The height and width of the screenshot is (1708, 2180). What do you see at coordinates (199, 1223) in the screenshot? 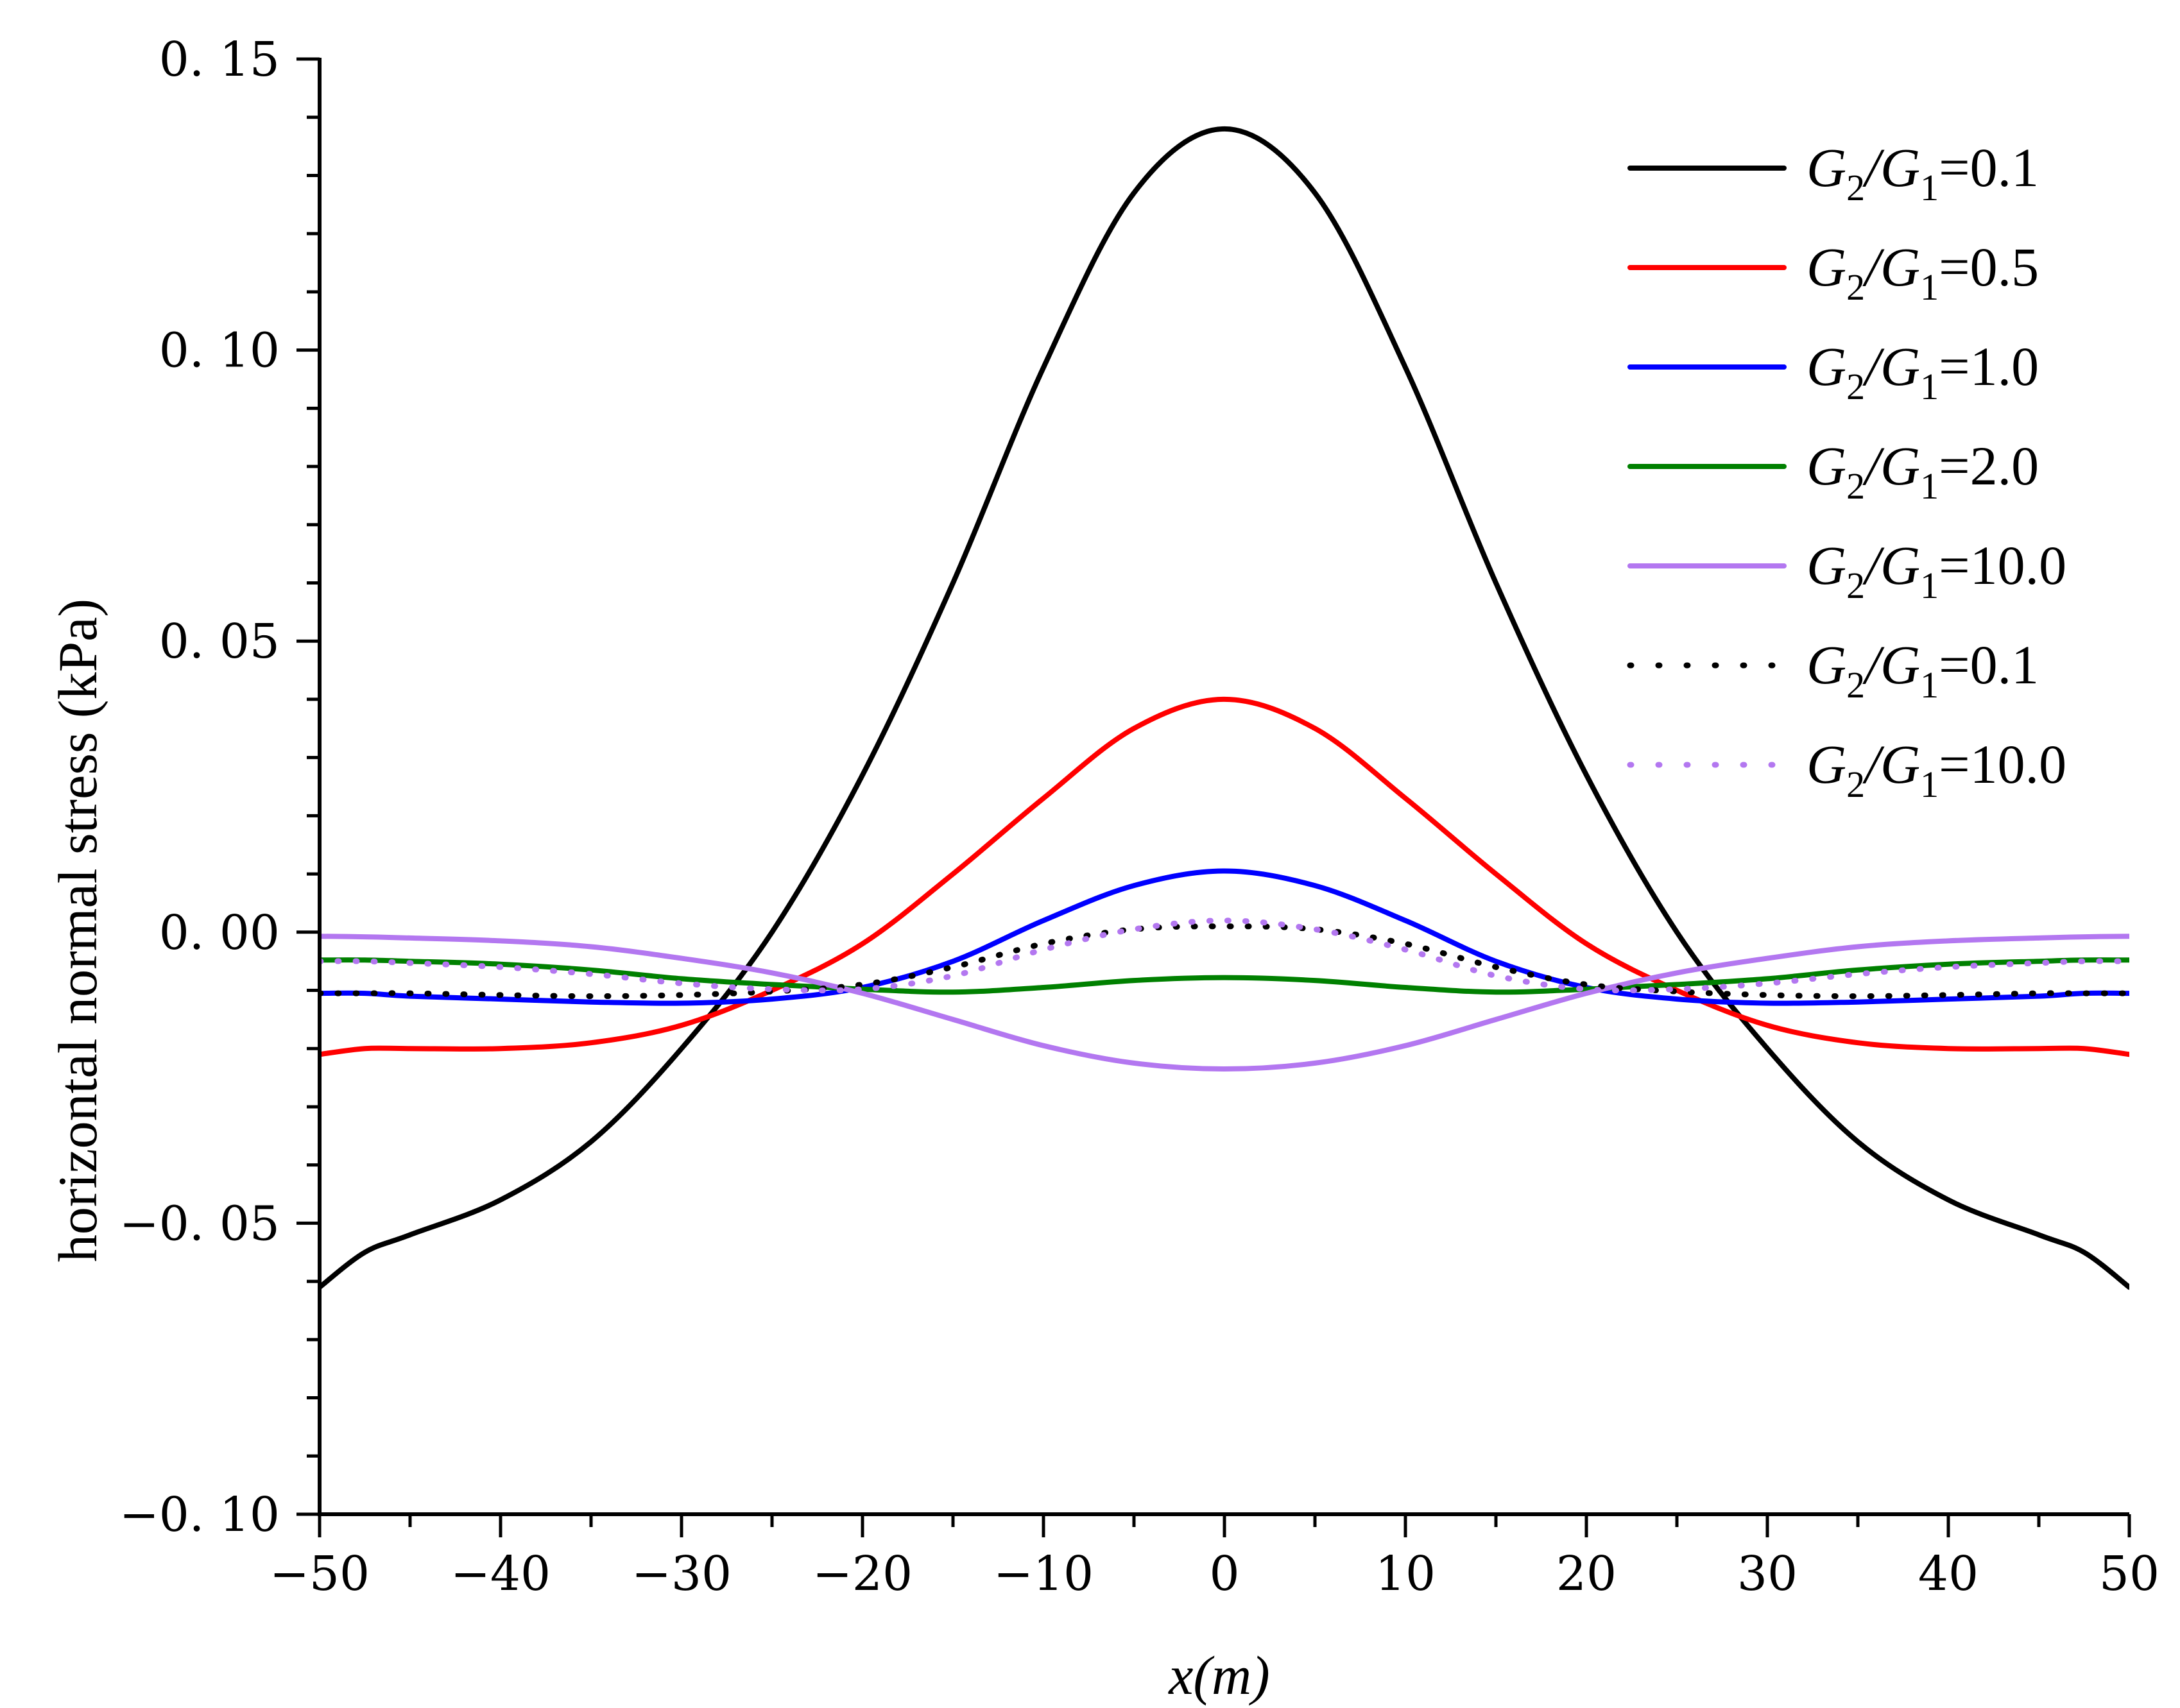
I see `y-tick-label: −0. 05` at bounding box center [199, 1223].